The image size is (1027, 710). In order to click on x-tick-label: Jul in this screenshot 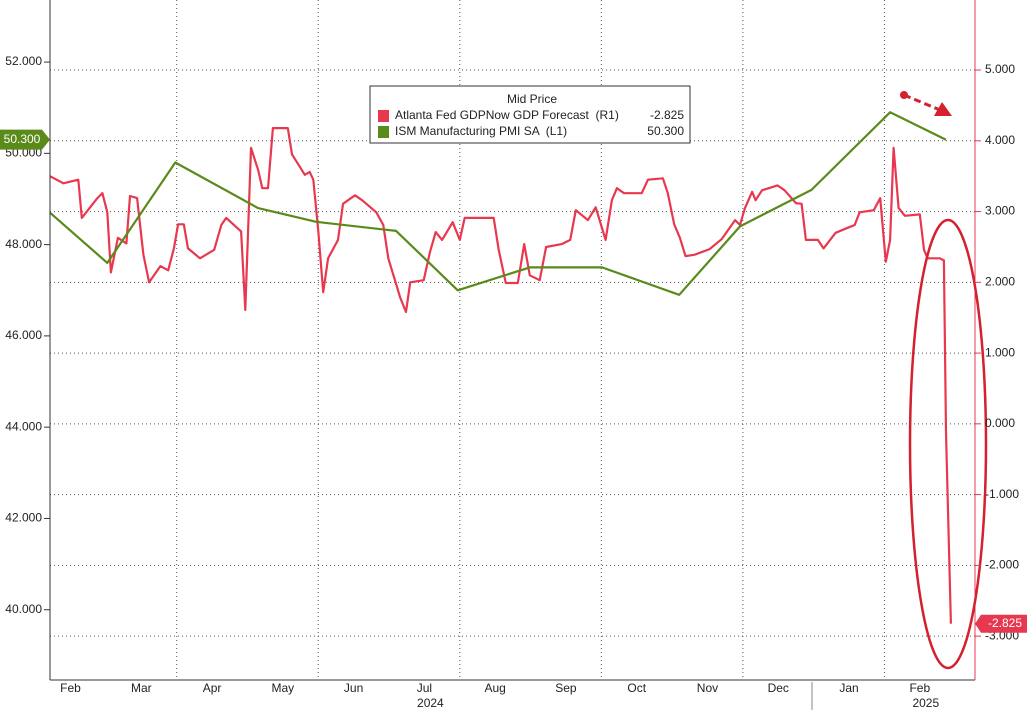, I will do `click(424, 688)`.